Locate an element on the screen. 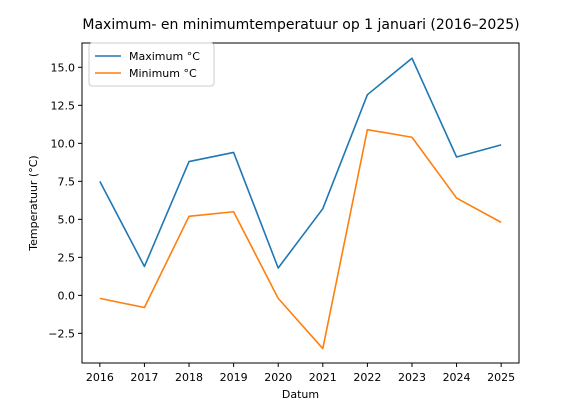 The width and height of the screenshot is (571, 406). legend: Maximum °C Minimum °C is located at coordinates (151, 64).